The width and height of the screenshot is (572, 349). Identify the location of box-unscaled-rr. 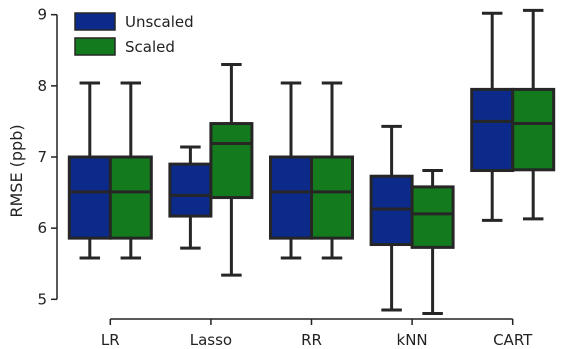
(291, 170).